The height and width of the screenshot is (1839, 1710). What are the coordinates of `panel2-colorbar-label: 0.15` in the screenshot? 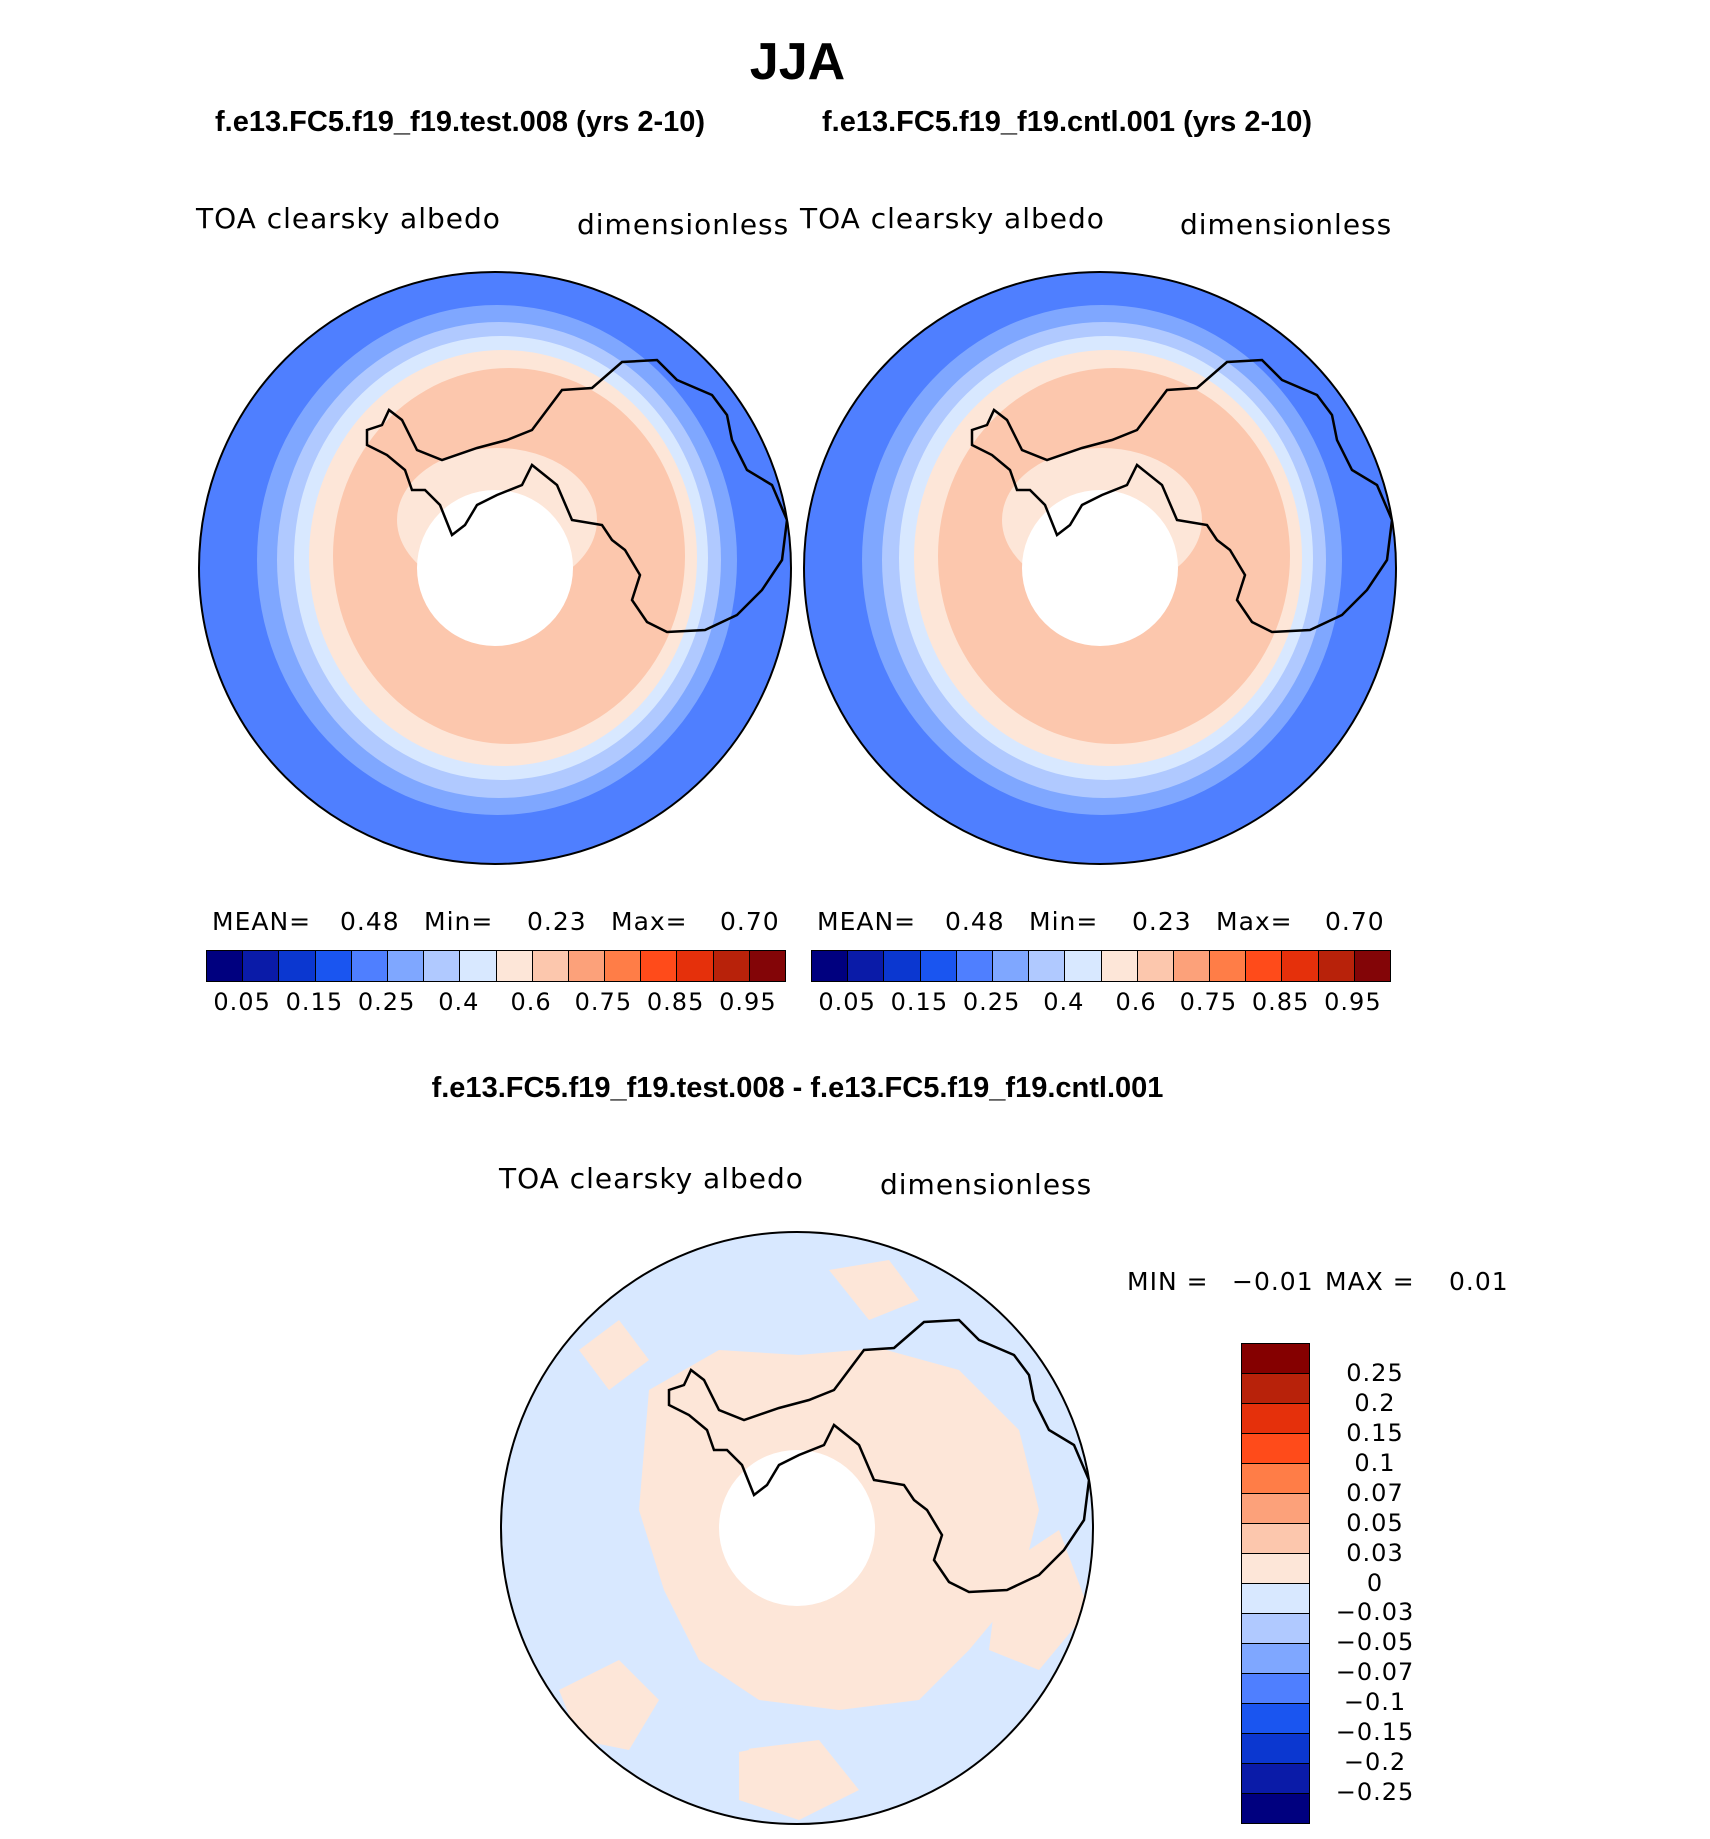 It's located at (919, 1002).